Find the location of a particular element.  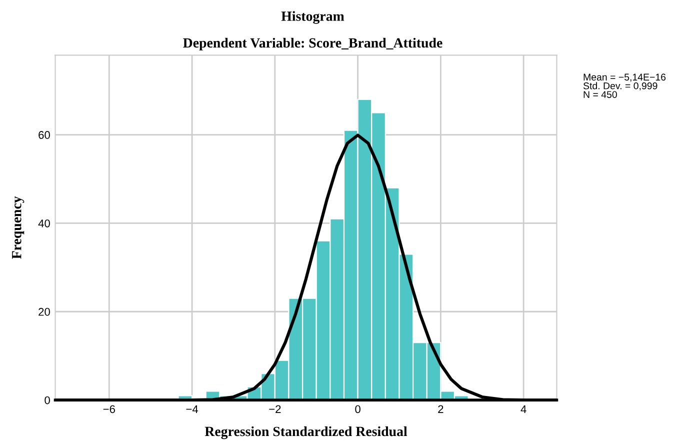

y-axis-title: Frequency is located at coordinates (18, 227).